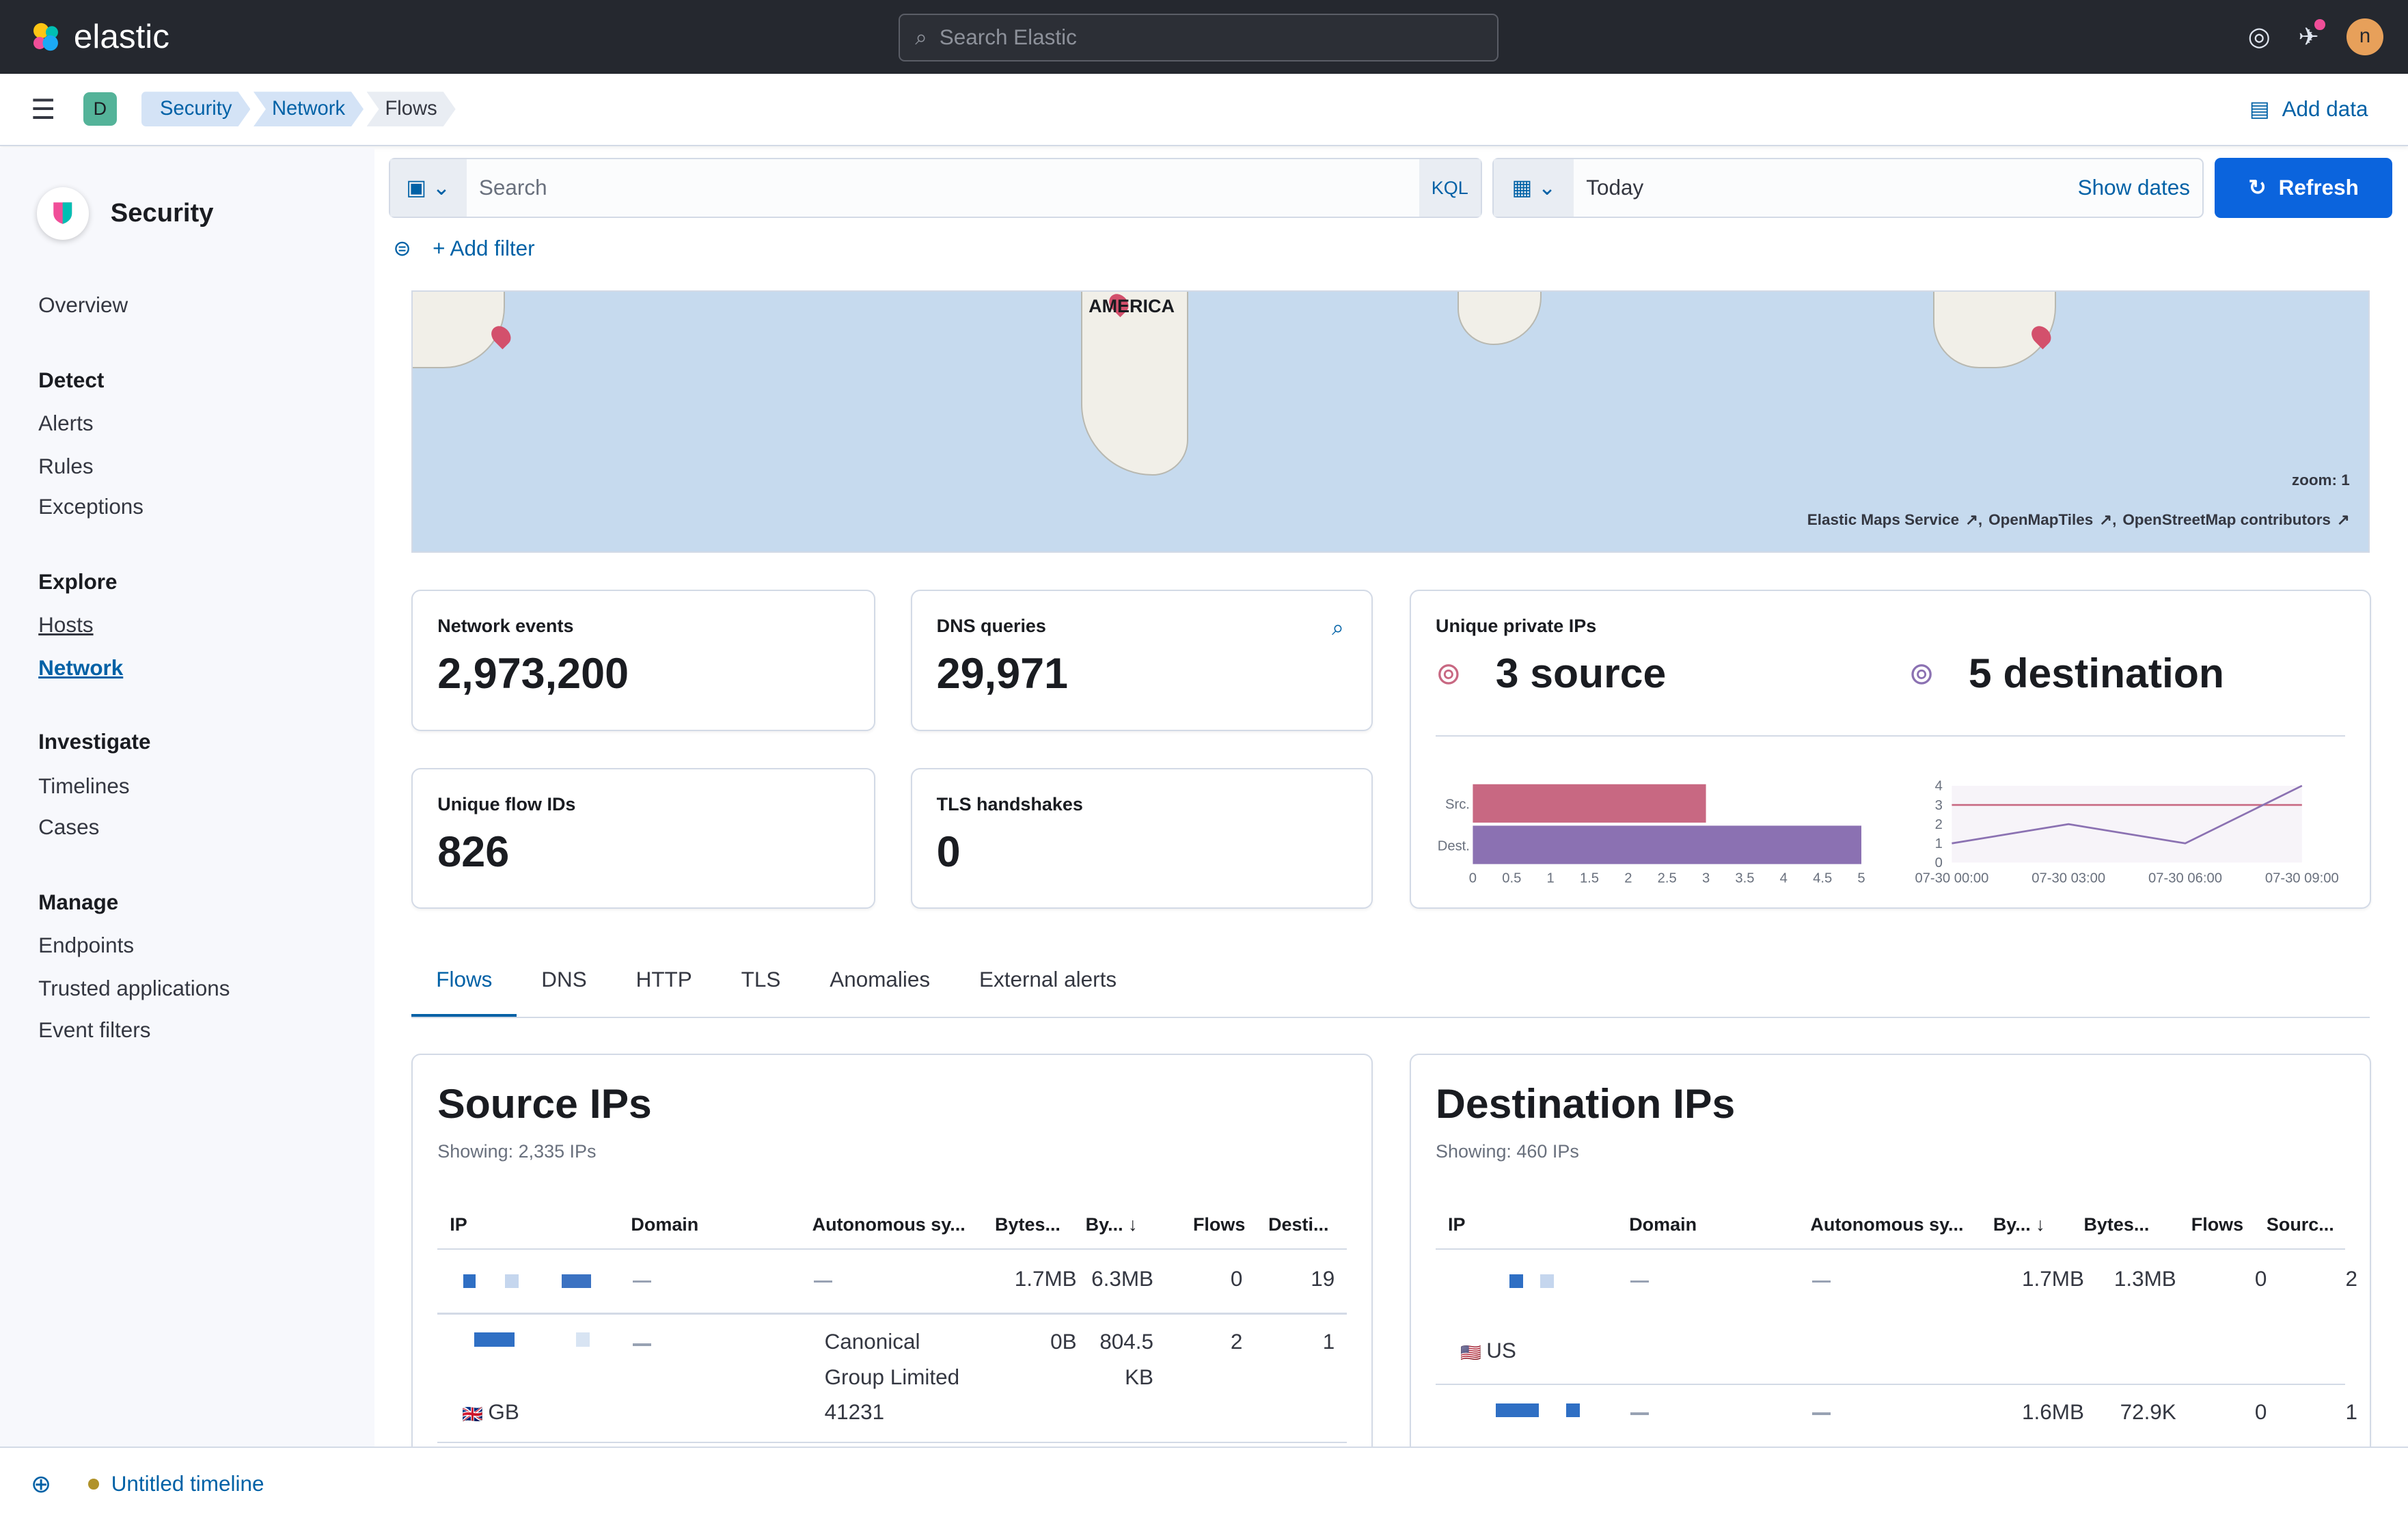  I want to click on bar-Src., so click(1589, 803).